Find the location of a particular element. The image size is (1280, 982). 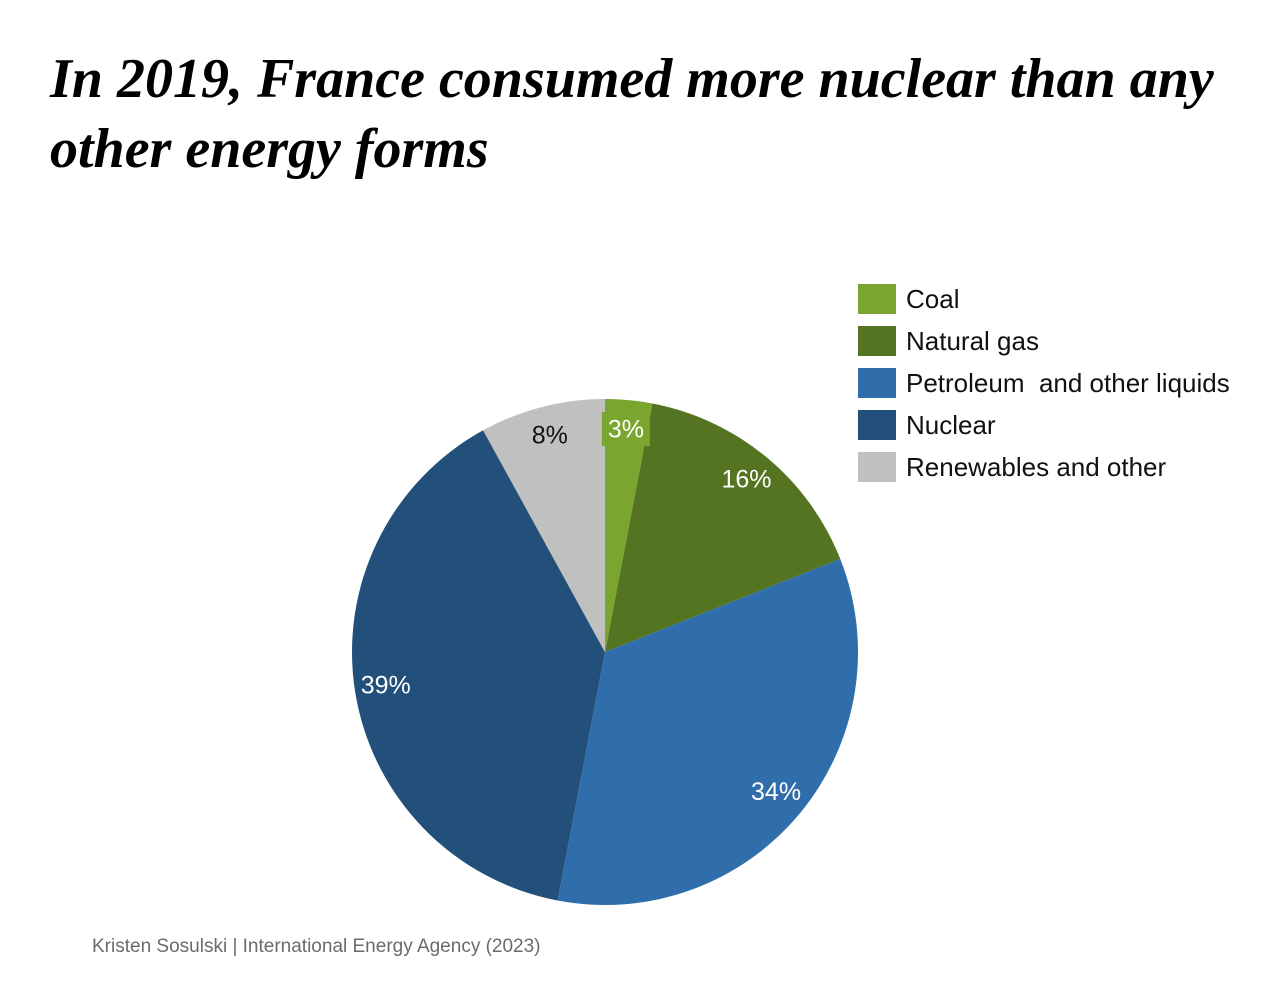

legend-label-coal: Coal is located at coordinates (933, 298).